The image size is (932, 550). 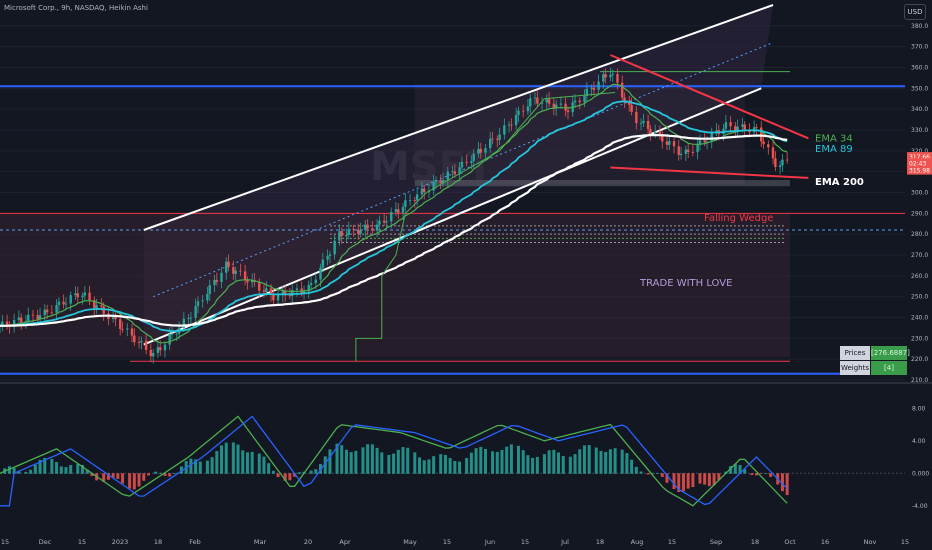 What do you see at coordinates (195, 542) in the screenshot?
I see `time-tick-label: Feb` at bounding box center [195, 542].